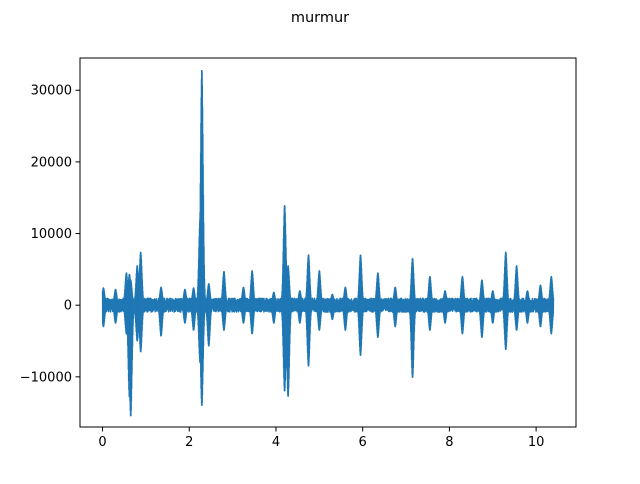 The image size is (640, 484). Describe the element at coordinates (68, 306) in the screenshot. I see `y-tick-label: 0` at that location.